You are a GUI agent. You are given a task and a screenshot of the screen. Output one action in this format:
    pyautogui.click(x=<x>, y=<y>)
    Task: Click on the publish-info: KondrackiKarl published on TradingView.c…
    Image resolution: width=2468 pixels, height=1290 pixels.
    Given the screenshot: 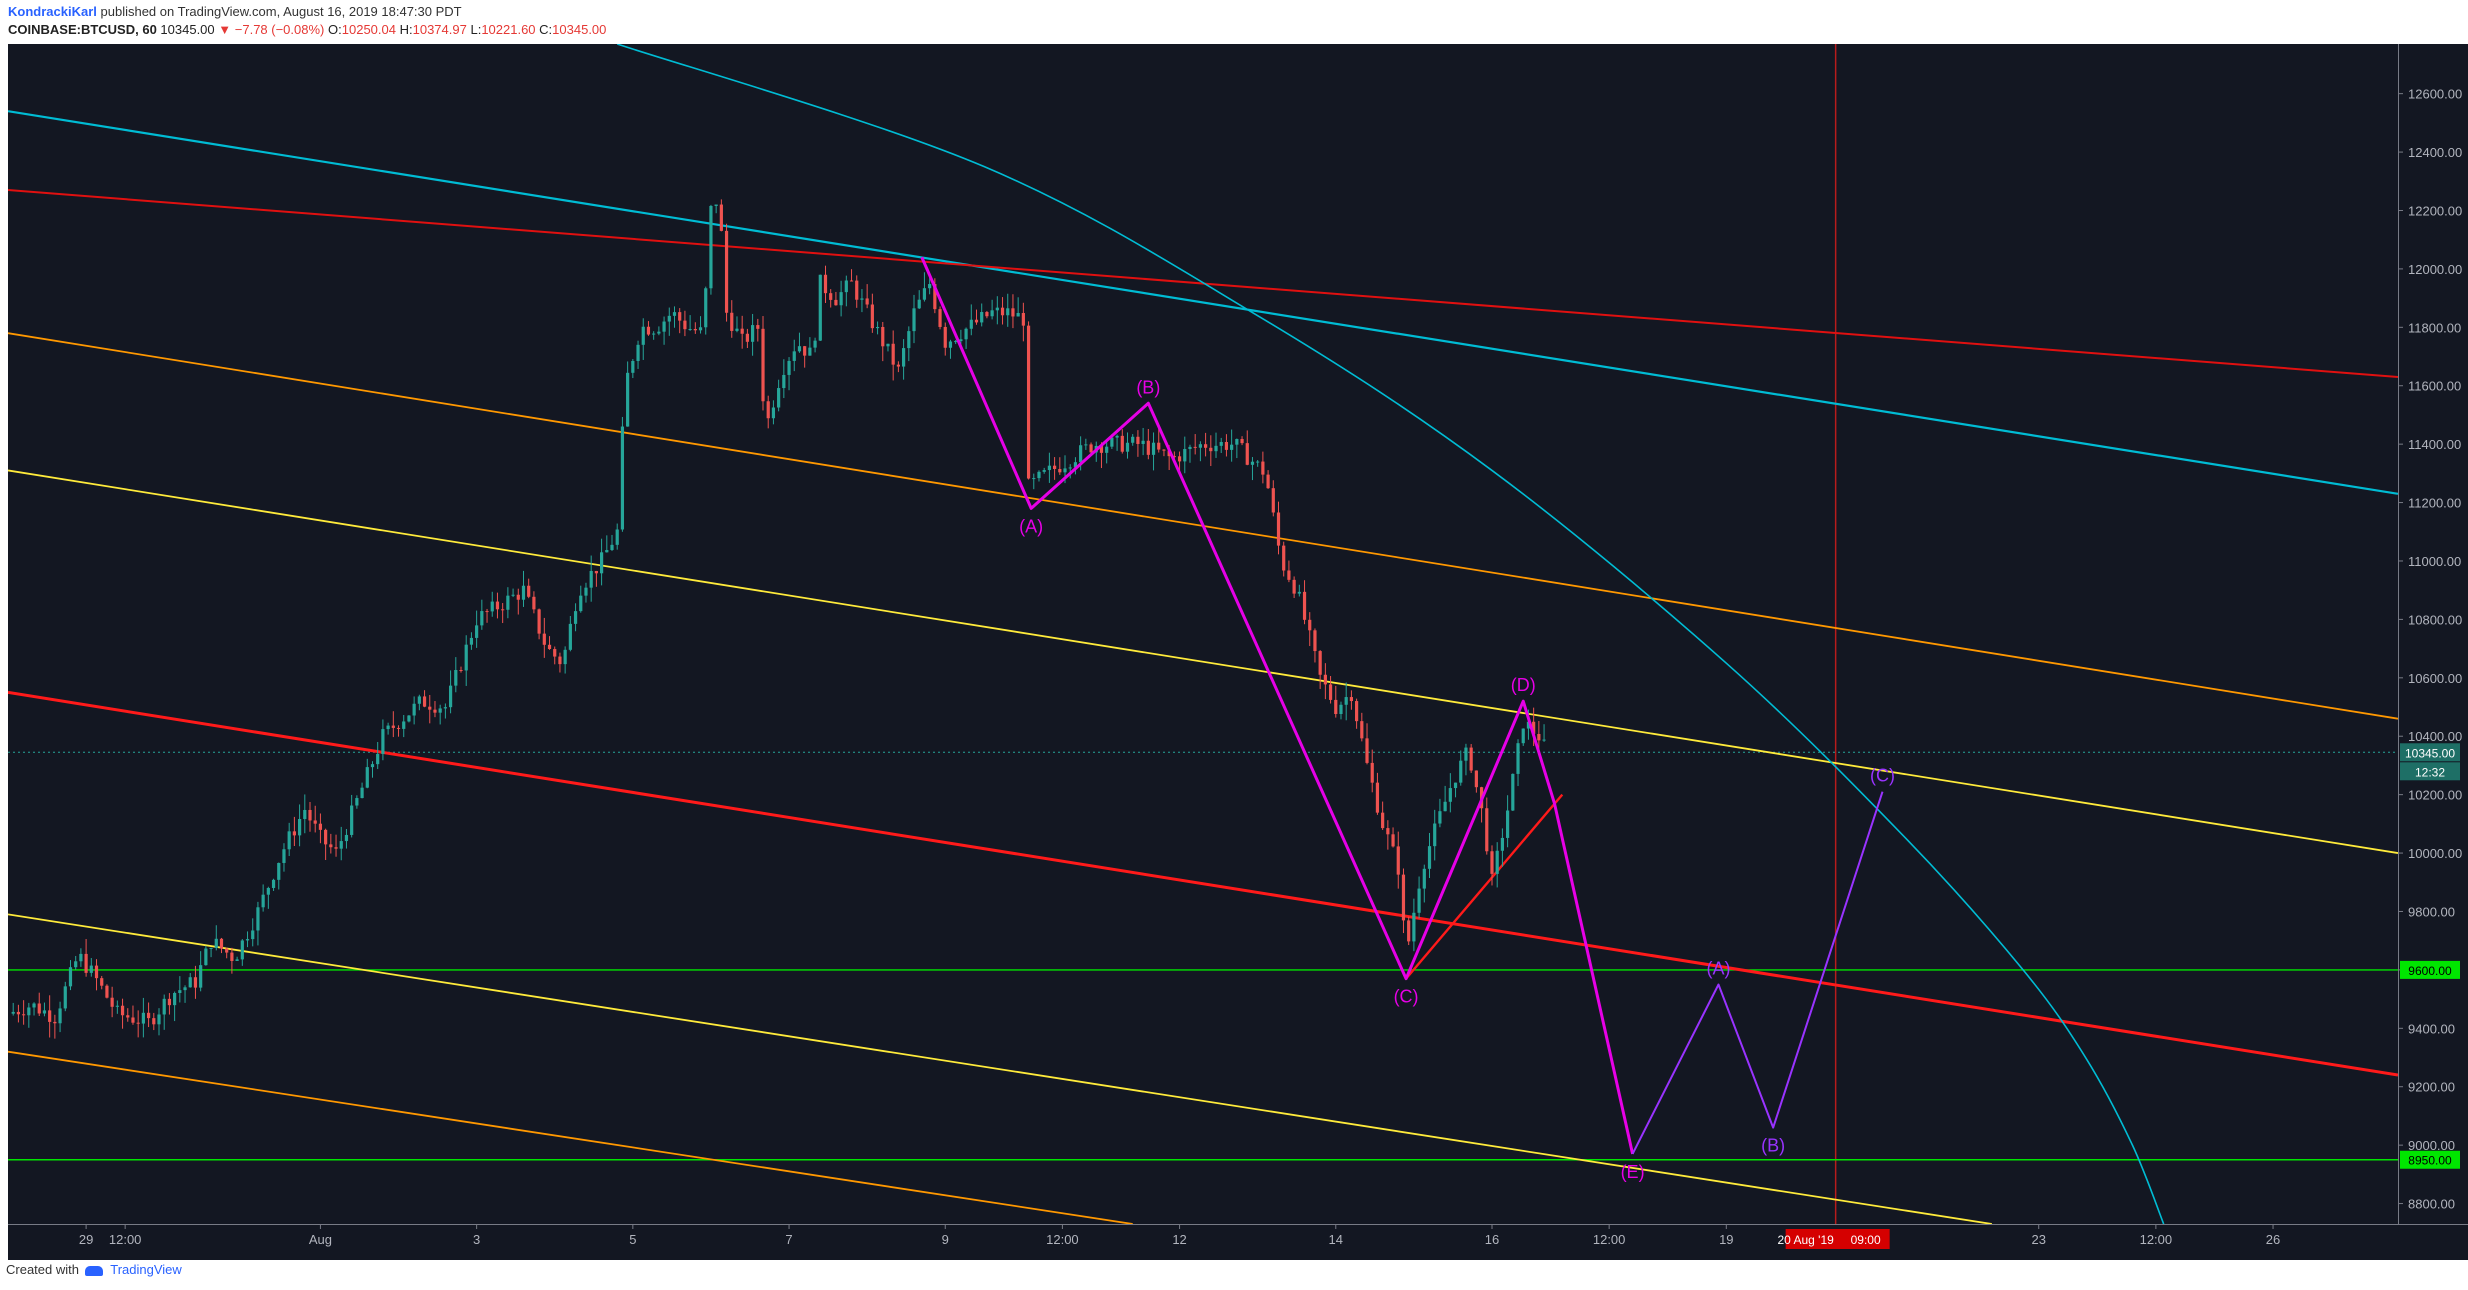 What is the action you would take?
    pyautogui.click(x=235, y=11)
    